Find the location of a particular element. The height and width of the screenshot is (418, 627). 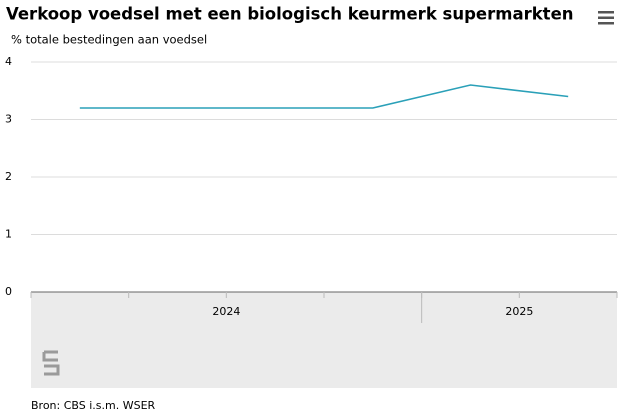

y-tick-label: 4 is located at coordinates (8, 61).